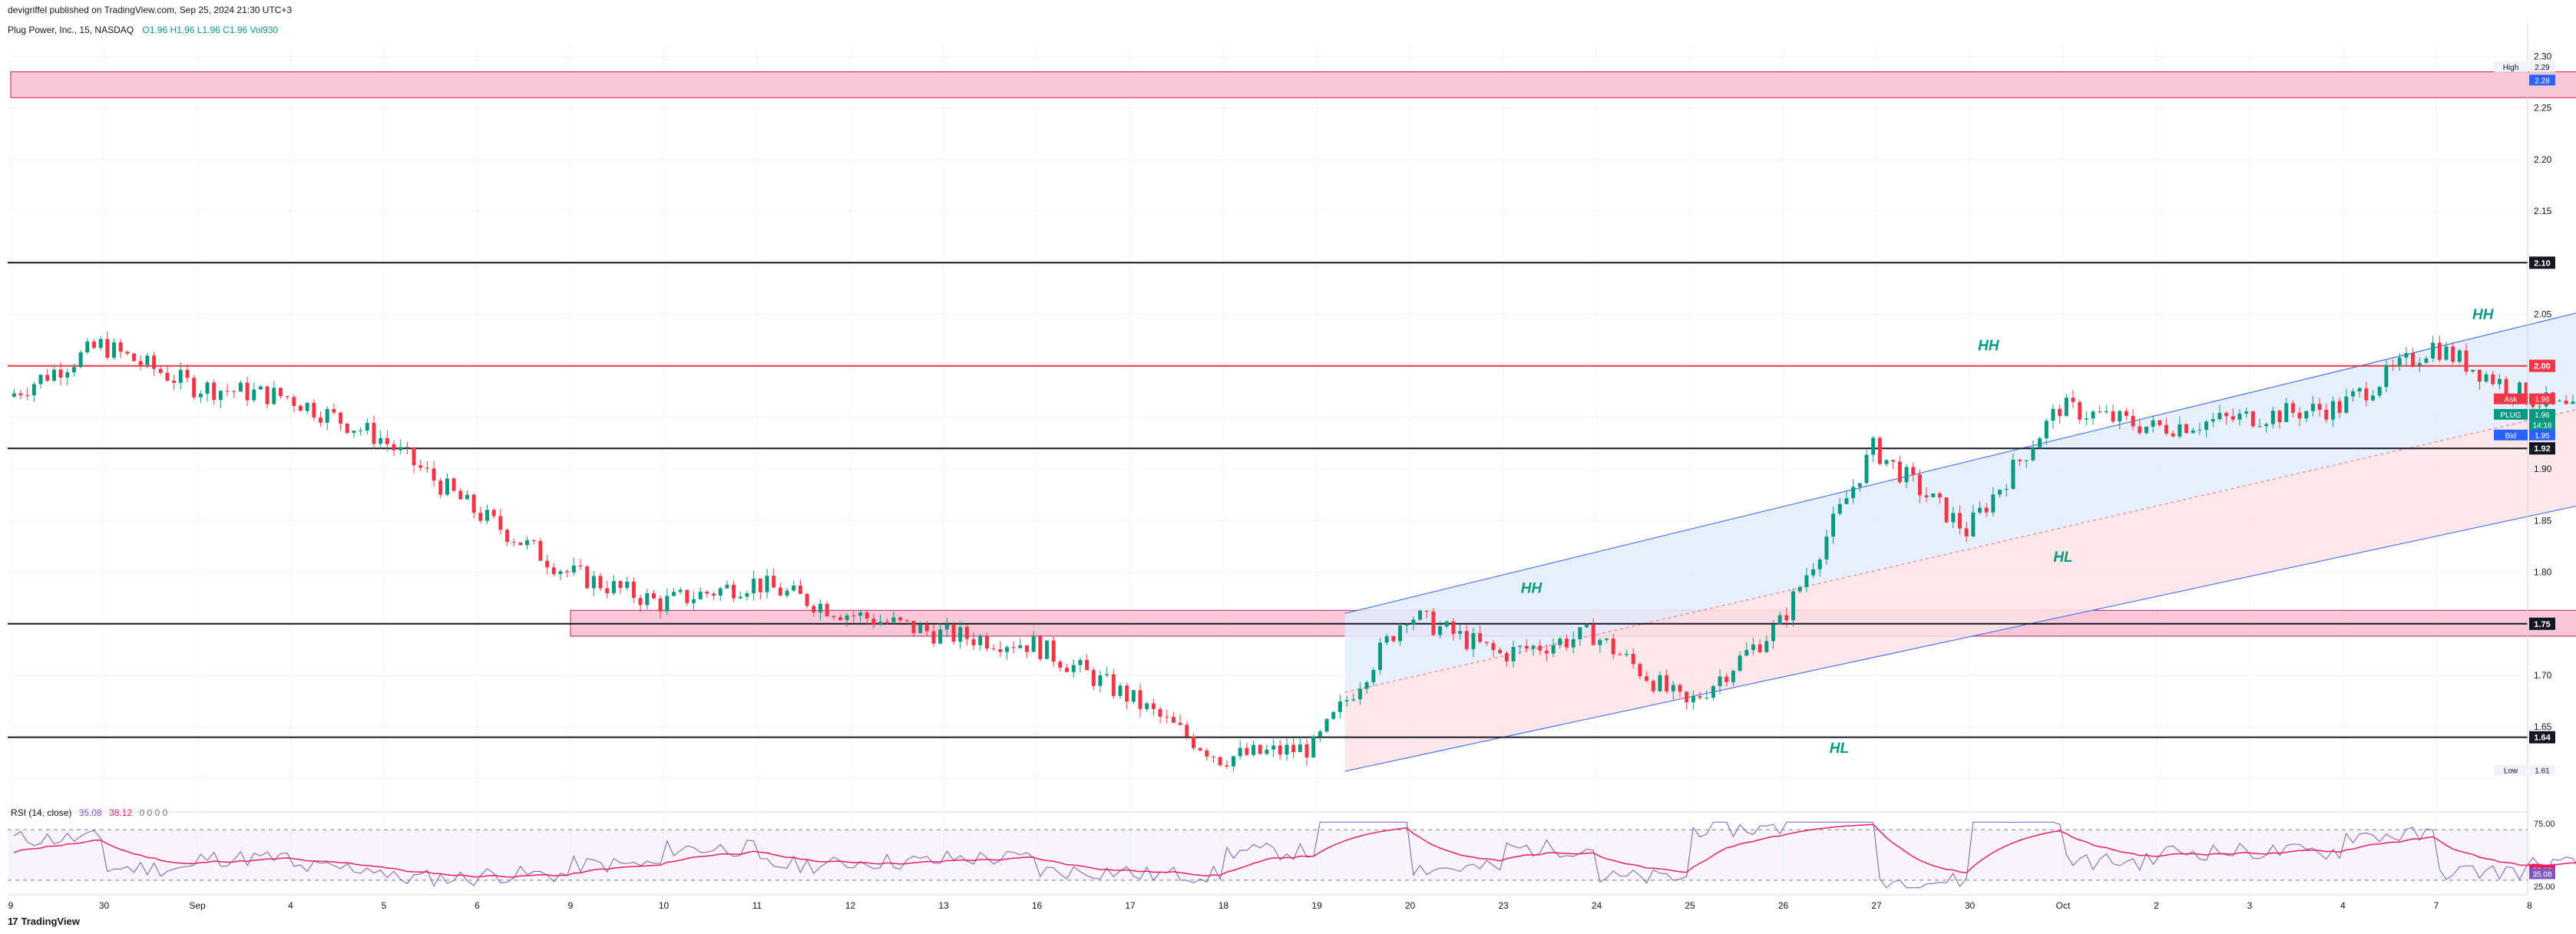 This screenshot has height=934, width=2576. What do you see at coordinates (89, 813) in the screenshot?
I see `rsi-legend: RSI (14, close) 35.08 38.12 0 0 0 0` at bounding box center [89, 813].